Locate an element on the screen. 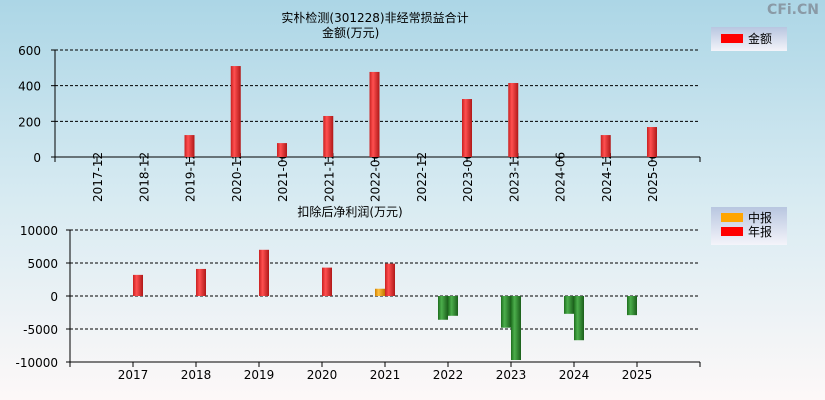  y-axis-label: 金额(万元) is located at coordinates (350, 32).